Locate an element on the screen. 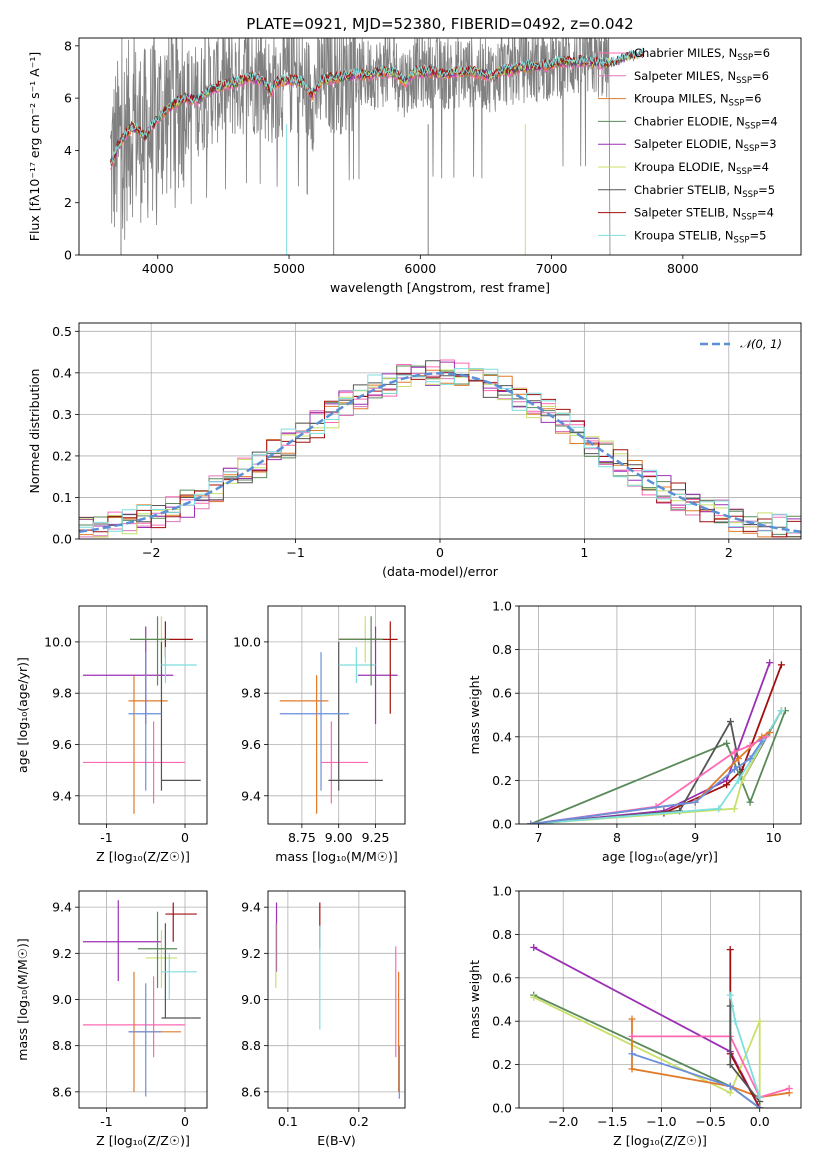  legend-label: Salpeter MILES, NSSP=6 is located at coordinates (701, 77).